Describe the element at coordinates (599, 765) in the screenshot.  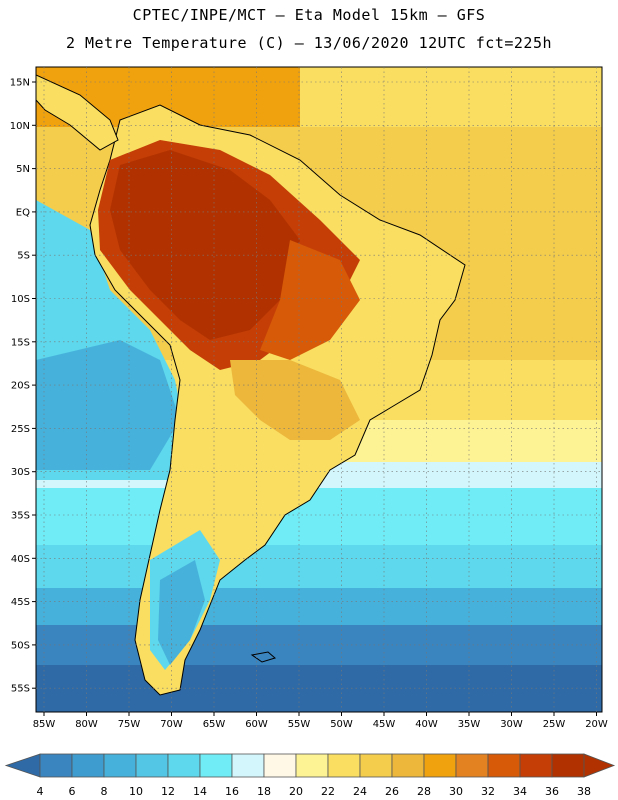
I see `colorbar-max-arrow` at that location.